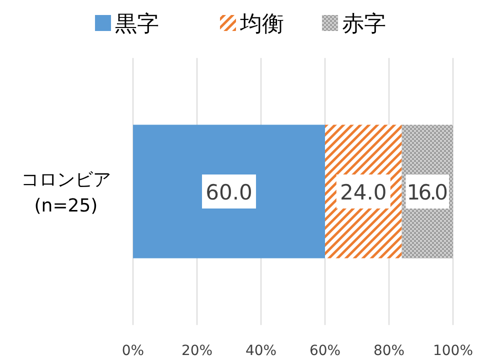 This screenshot has height=362, width=492. What do you see at coordinates (427, 192) in the screenshot?
I see `data-label: 16.0` at bounding box center [427, 192].